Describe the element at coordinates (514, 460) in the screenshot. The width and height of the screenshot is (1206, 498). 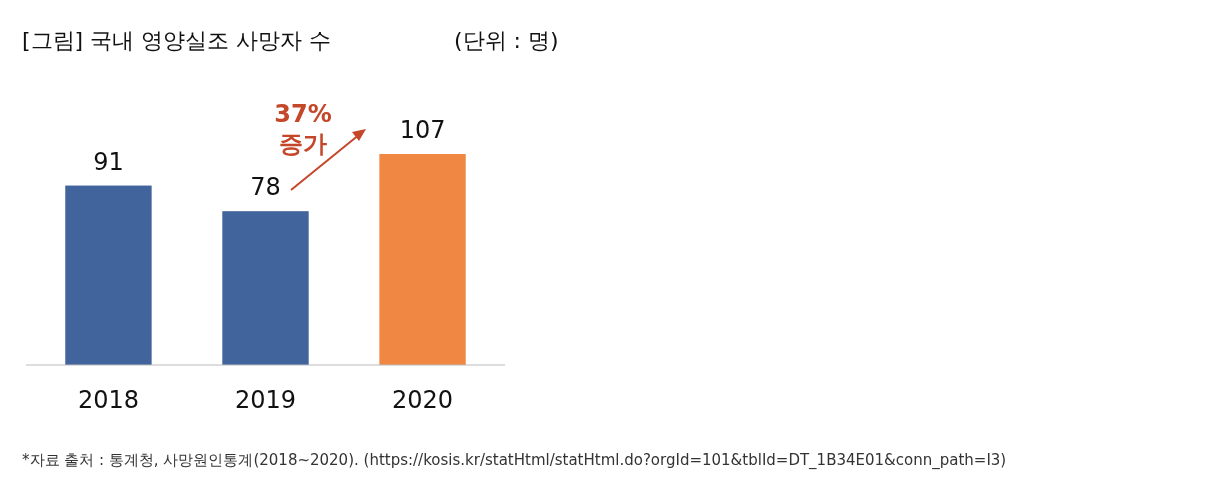
I see `text: *자료 출처 : 통계청, 사망원인통계(2018~2020). (https://kosis.kr/statHtml/statHtml.do?orgId=101&tblId=DT_1B34E01&conn_path=I3)` at that location.